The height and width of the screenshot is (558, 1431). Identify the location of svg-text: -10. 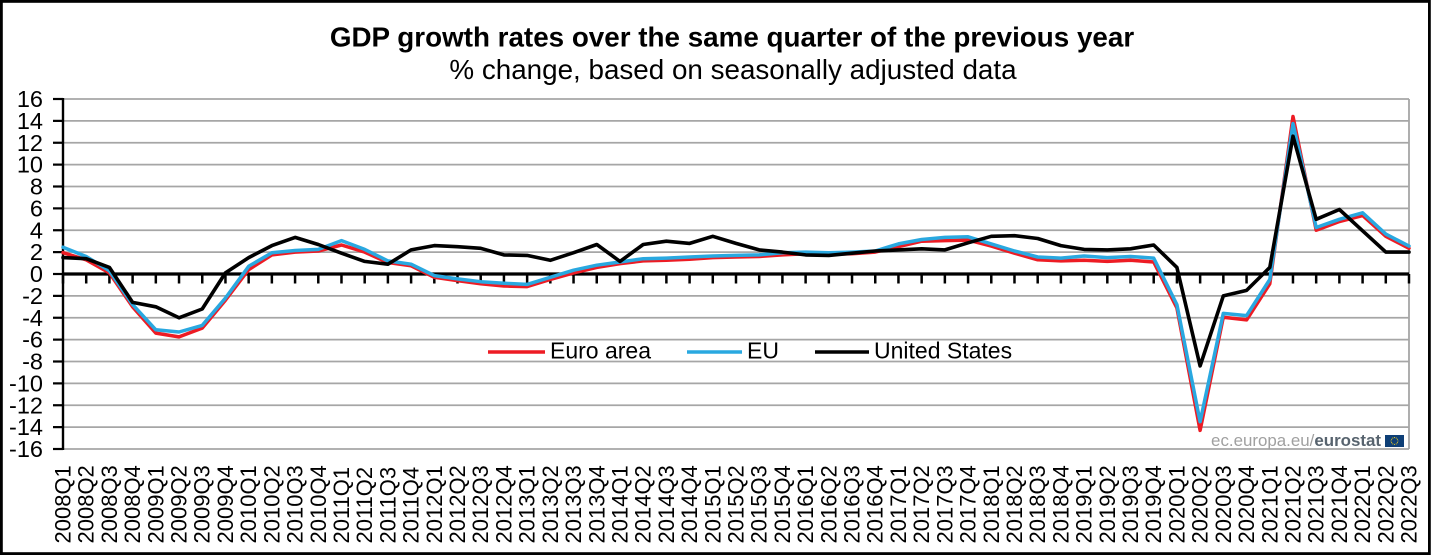
(26, 383).